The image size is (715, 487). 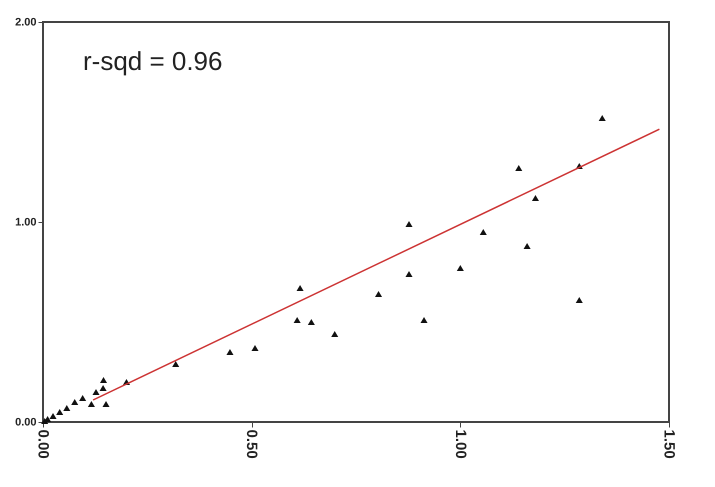 What do you see at coordinates (669, 444) in the screenshot?
I see `x-tick-label: 1.50` at bounding box center [669, 444].